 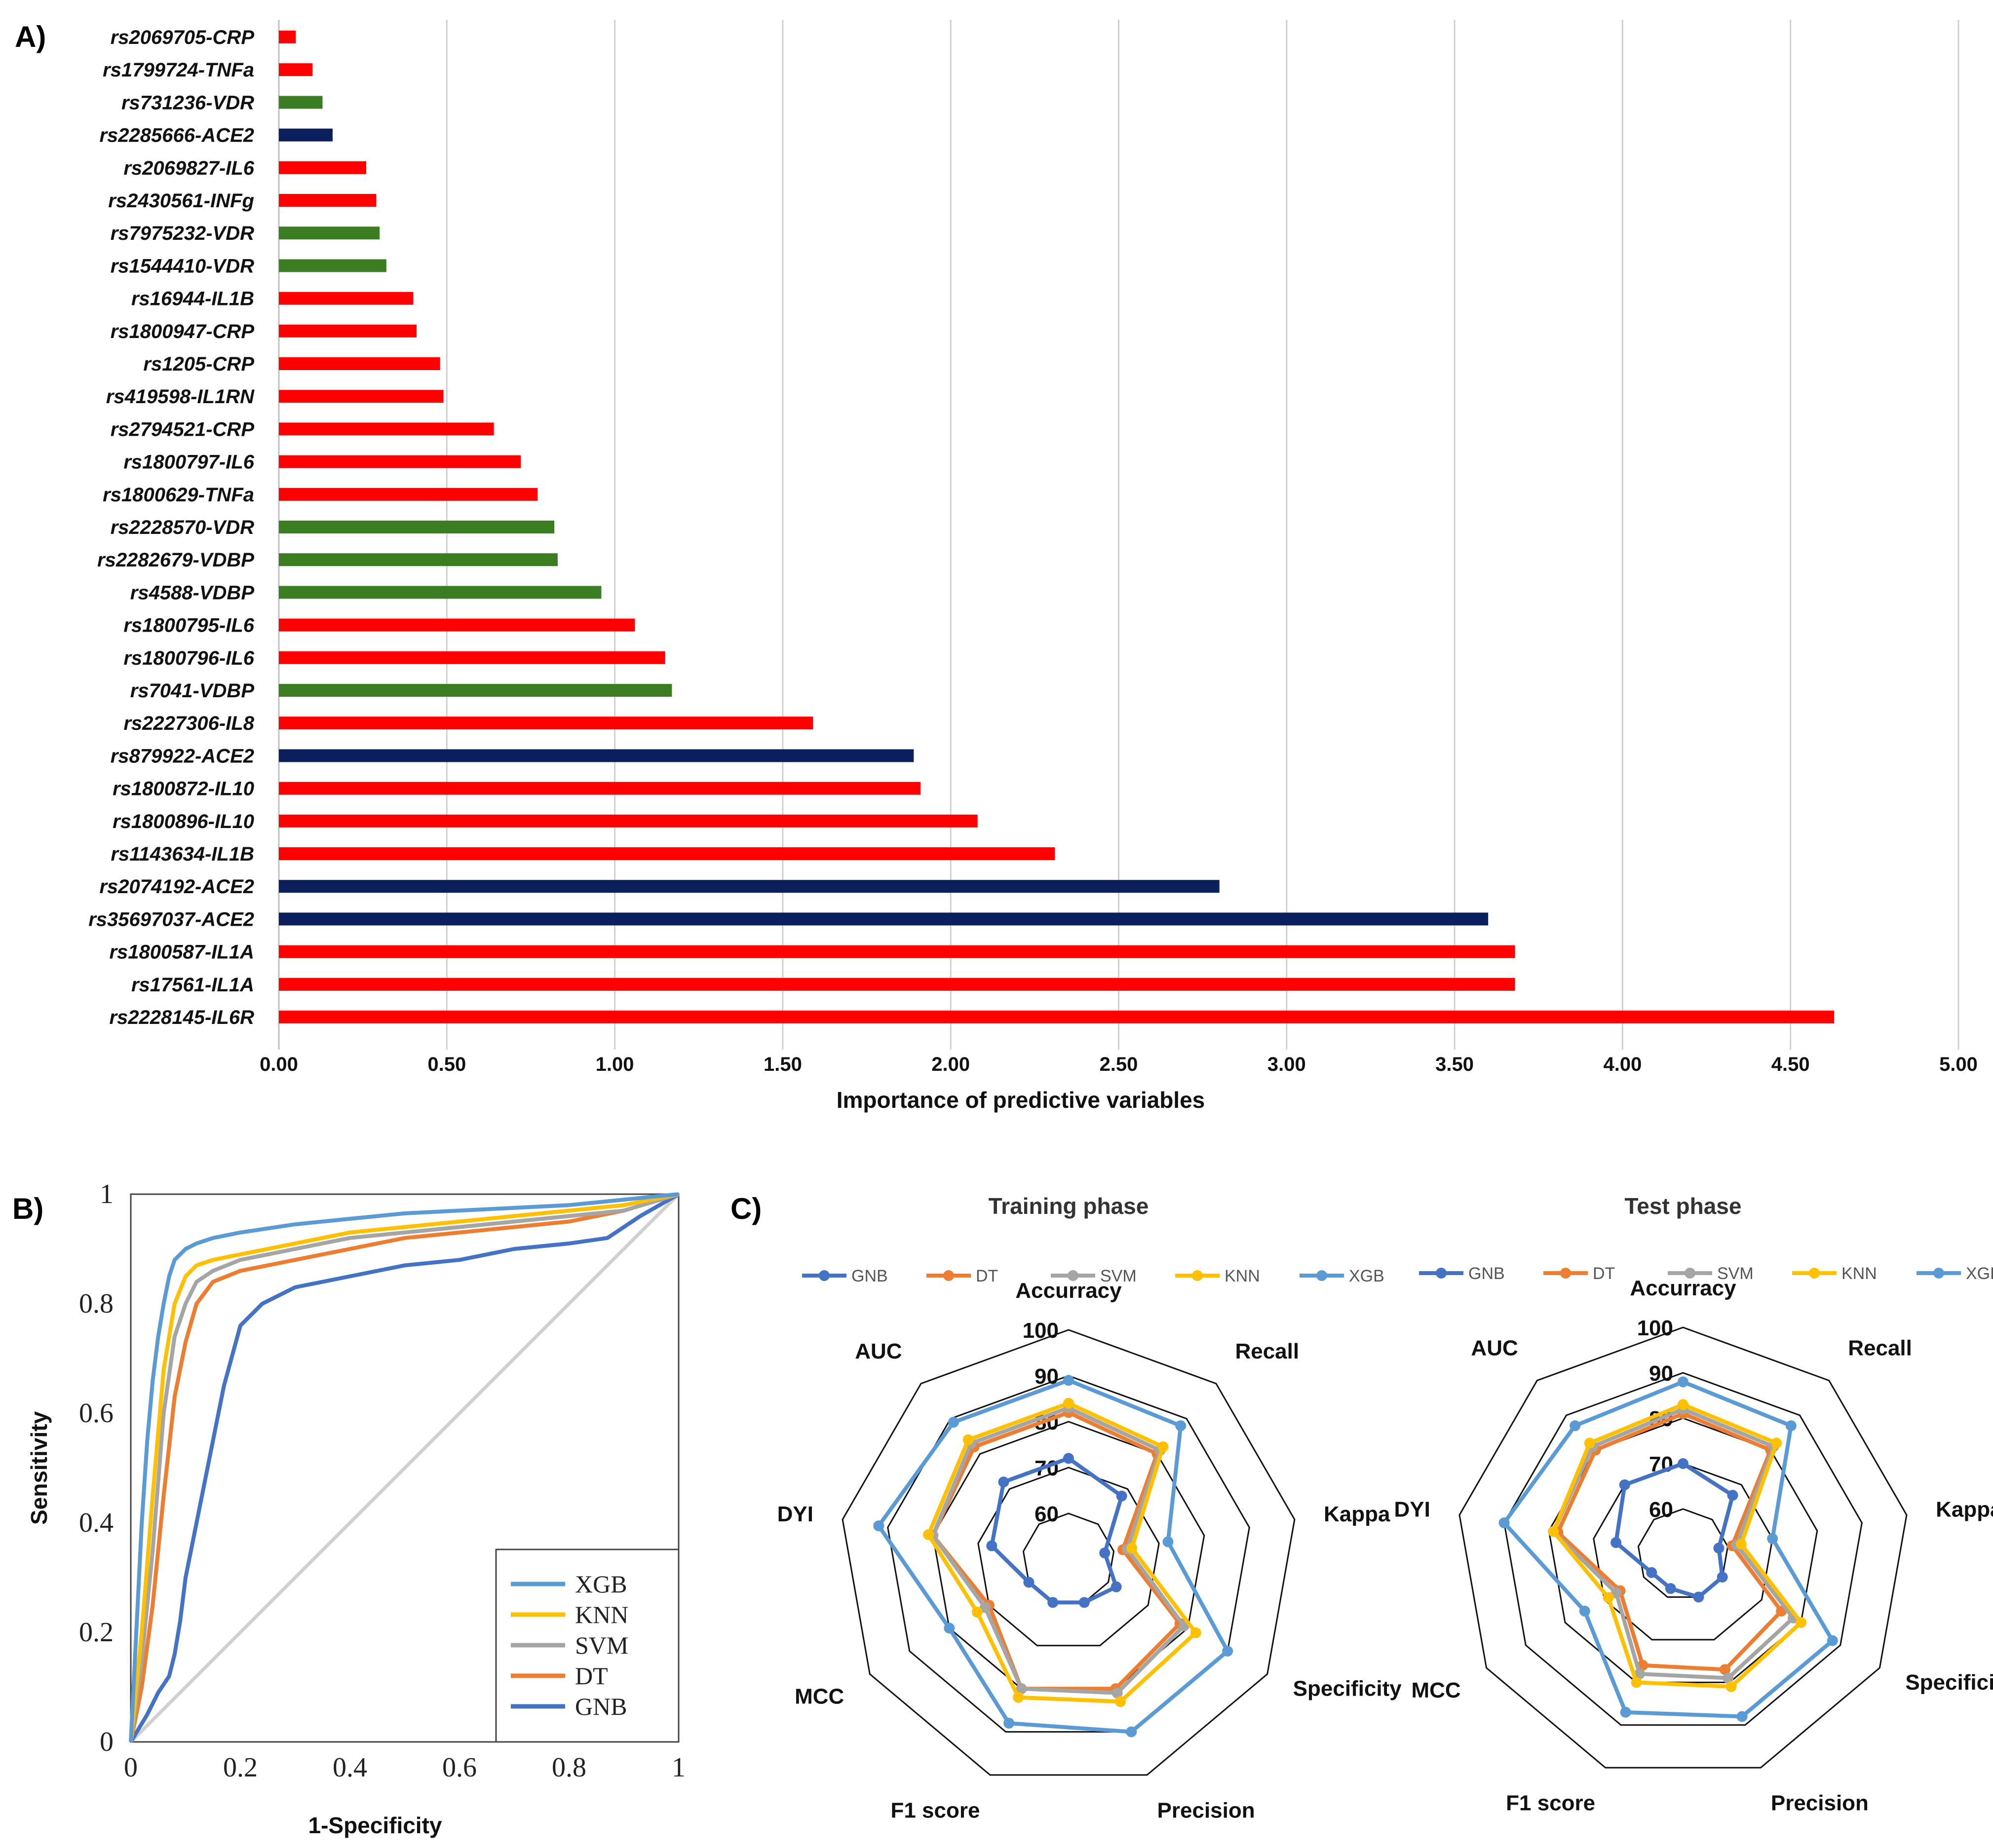 I want to click on panel-label-a: A), so click(x=30, y=36).